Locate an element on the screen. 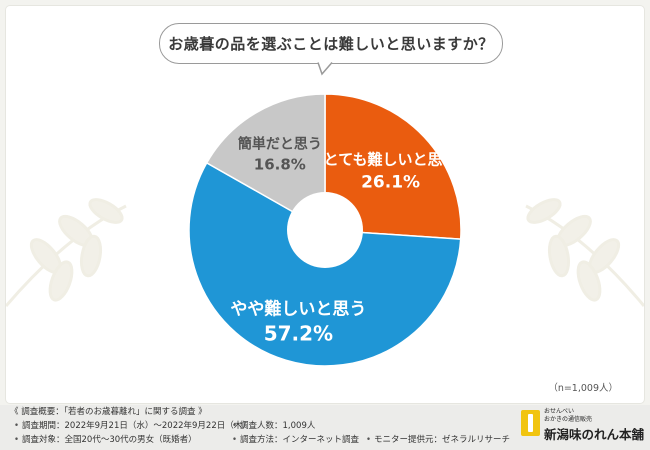 The height and width of the screenshot is (450, 650). survey-provider-text: モニター提供元：ゼネラルリサーチ is located at coordinates (442, 440).